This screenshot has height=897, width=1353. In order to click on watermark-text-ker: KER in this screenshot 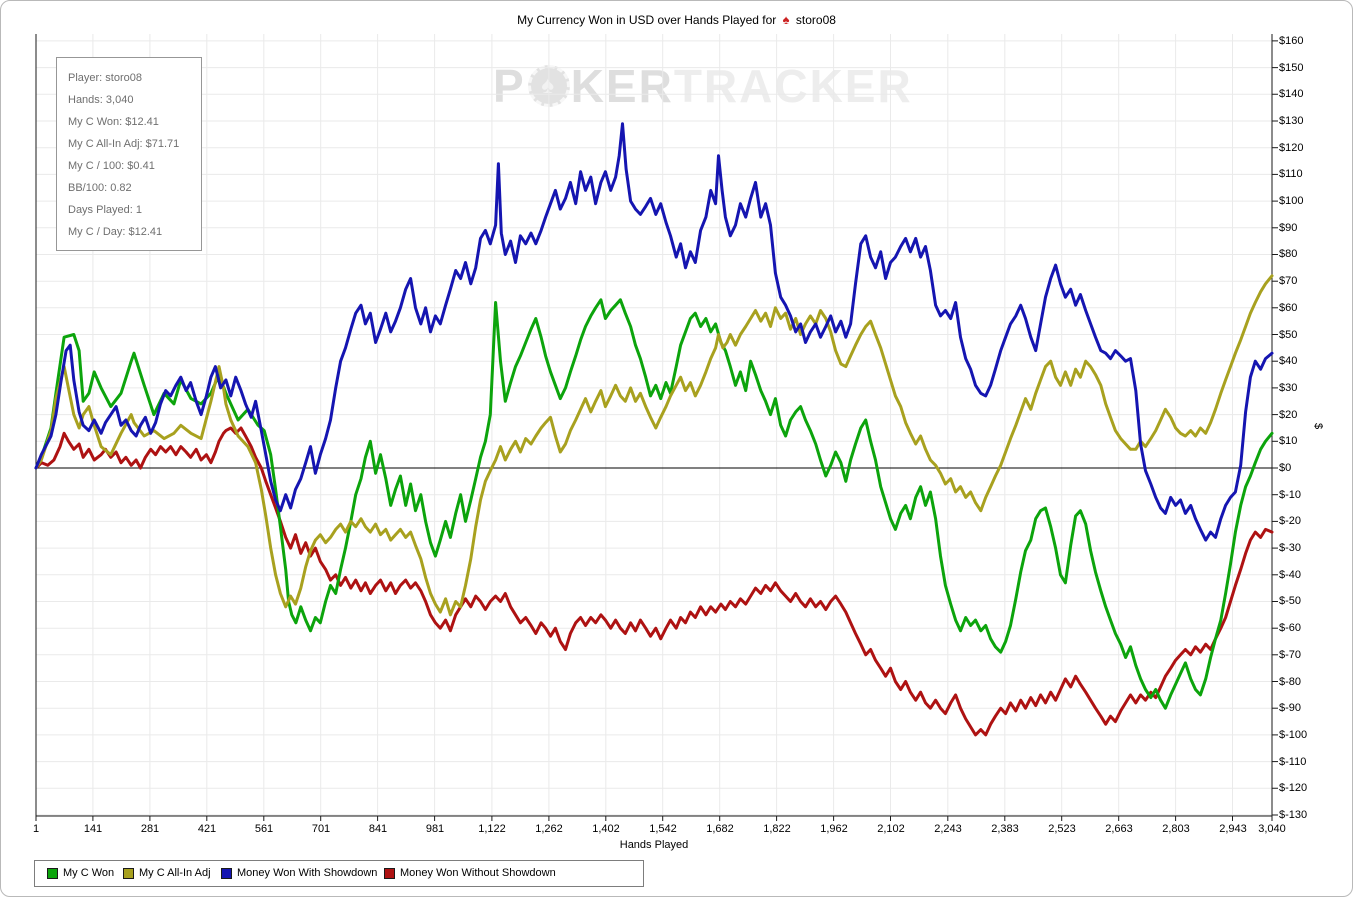, I will do `click(622, 86)`.